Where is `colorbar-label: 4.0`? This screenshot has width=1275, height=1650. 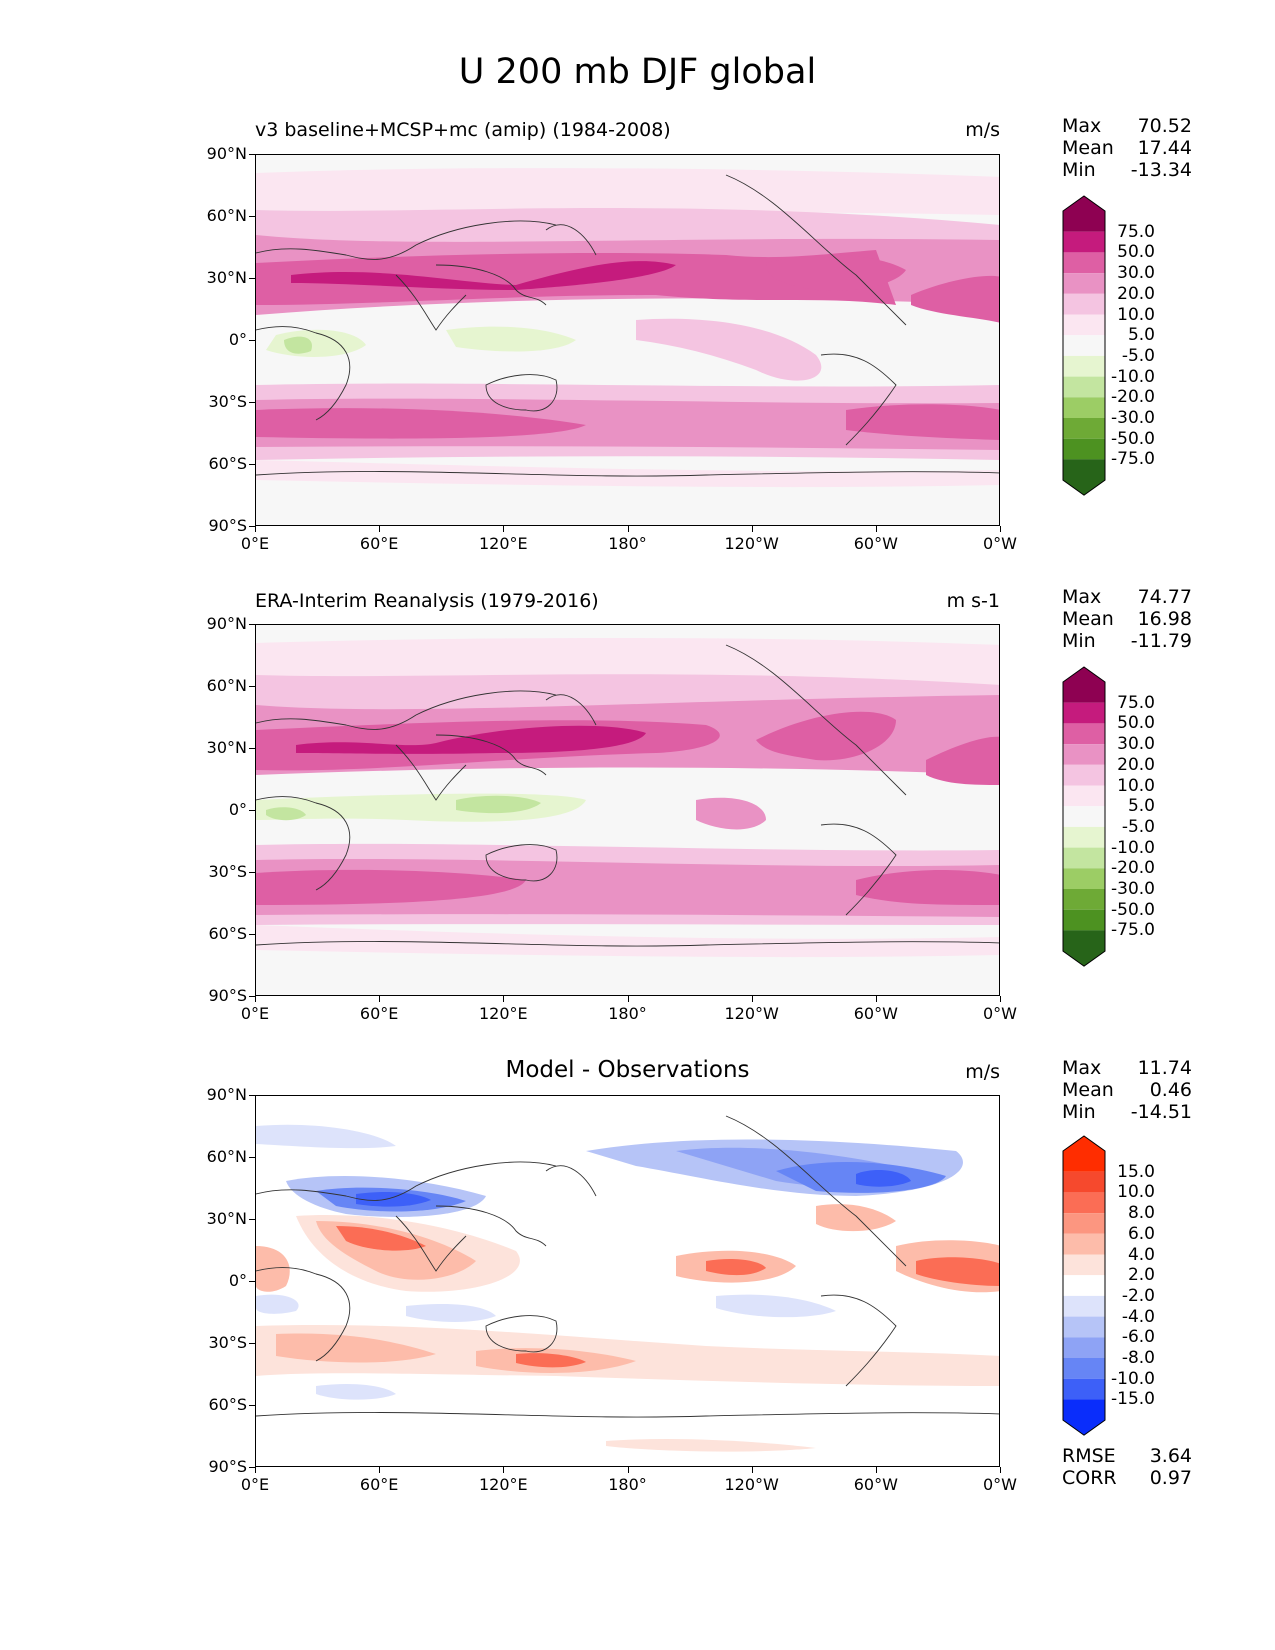
colorbar-label: 4.0 is located at coordinates (1141, 1254).